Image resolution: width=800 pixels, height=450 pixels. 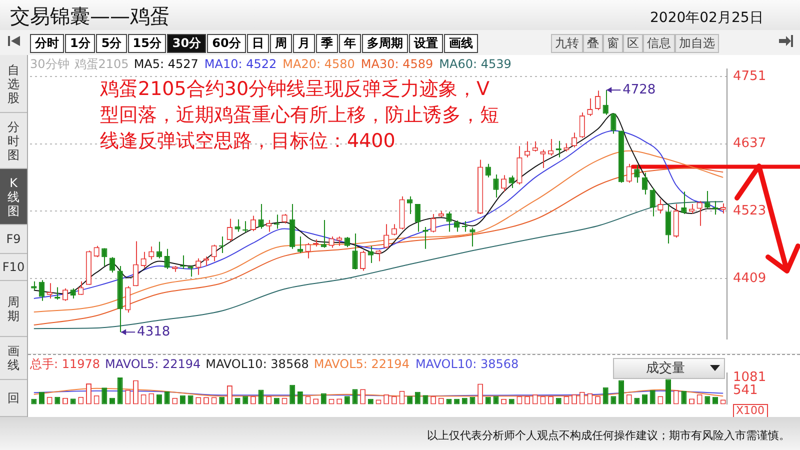 What do you see at coordinates (608, 435) in the screenshot?
I see `text: 以上仅代表分析师个人观点不构成任何操作建议；期市有风险入市需谨慎。` at bounding box center [608, 435].